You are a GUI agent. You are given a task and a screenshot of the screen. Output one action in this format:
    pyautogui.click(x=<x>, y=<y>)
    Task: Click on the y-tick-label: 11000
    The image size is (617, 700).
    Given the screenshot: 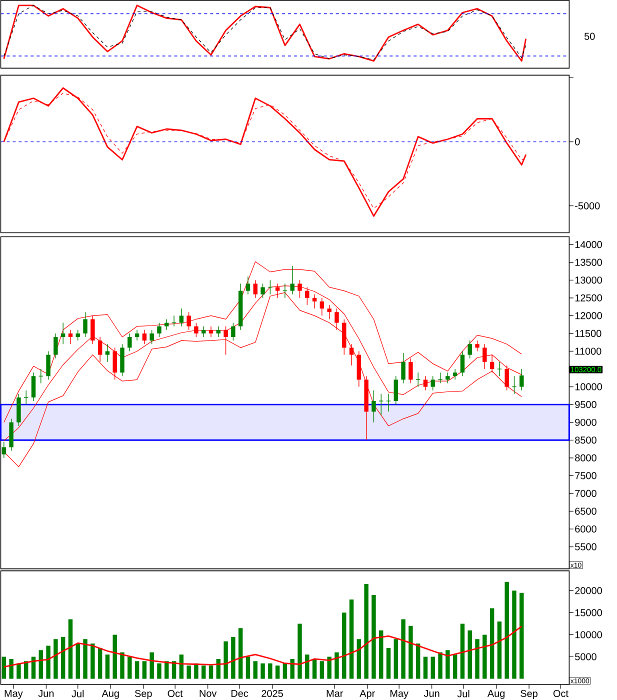 What is the action you would take?
    pyautogui.click(x=588, y=351)
    